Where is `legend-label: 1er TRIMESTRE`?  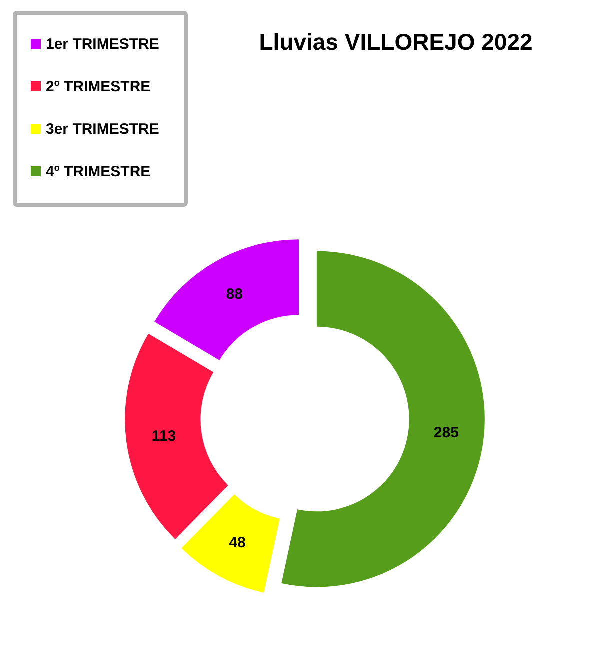 legend-label: 1er TRIMESTRE is located at coordinates (103, 44).